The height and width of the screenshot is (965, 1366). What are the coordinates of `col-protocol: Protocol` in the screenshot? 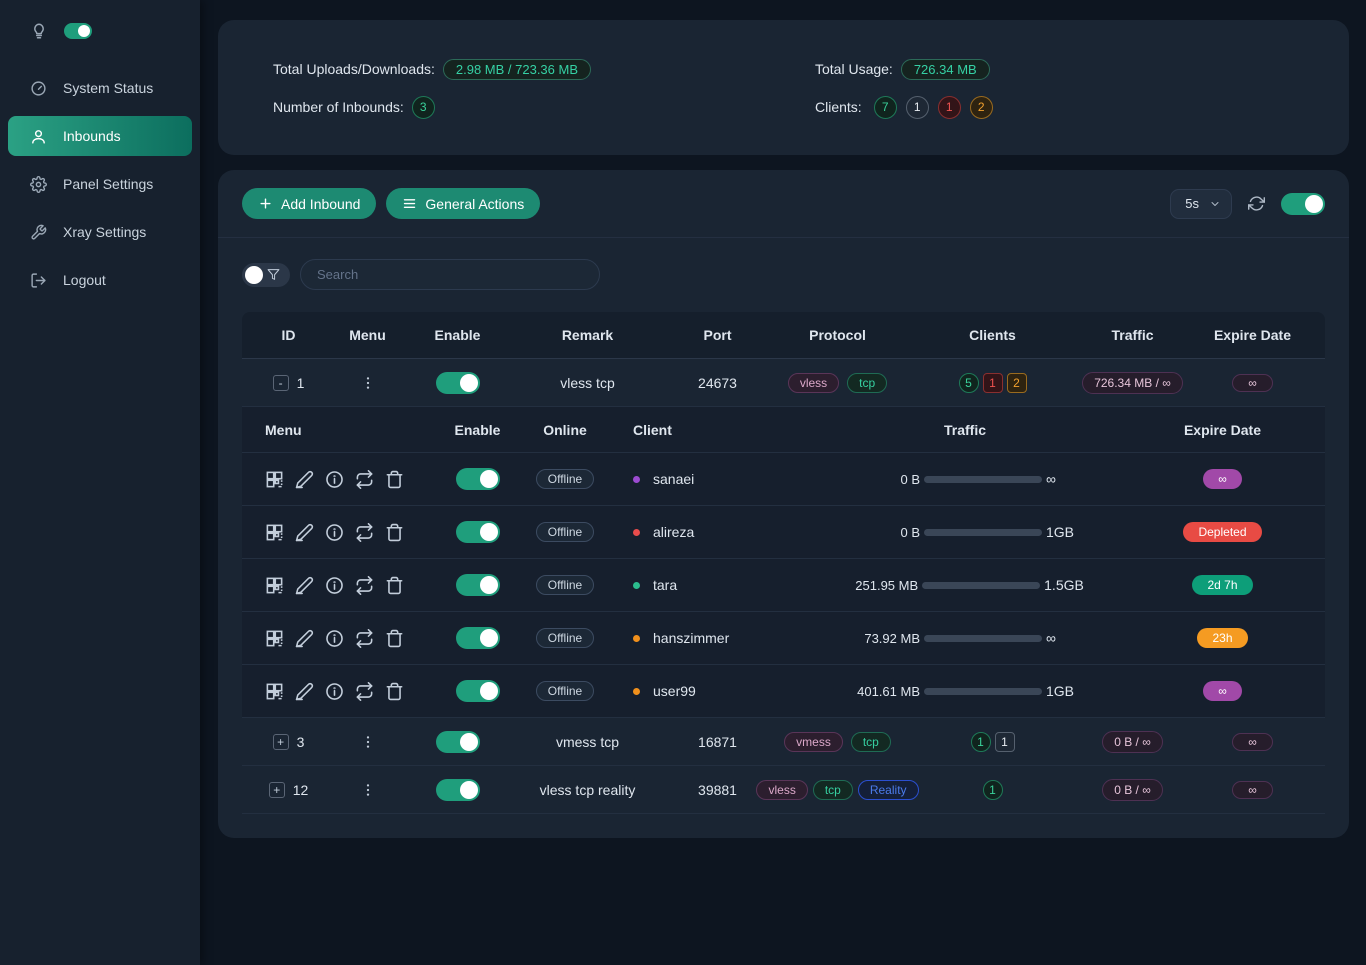 It's located at (837, 335).